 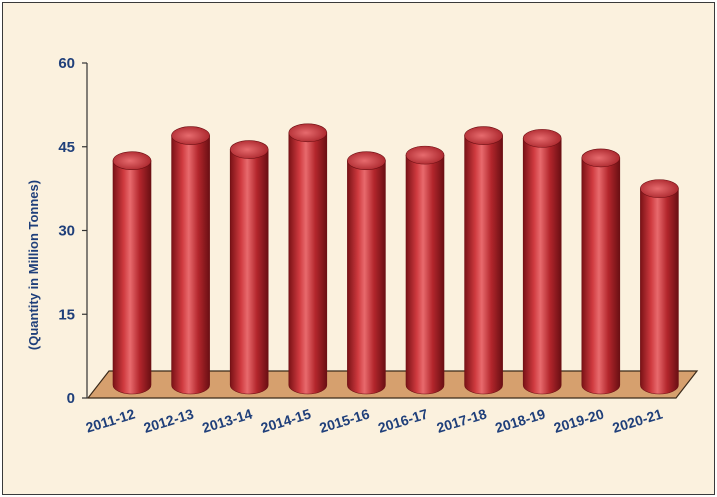 What do you see at coordinates (520, 421) in the screenshot?
I see `x-tick-label: 2018-19` at bounding box center [520, 421].